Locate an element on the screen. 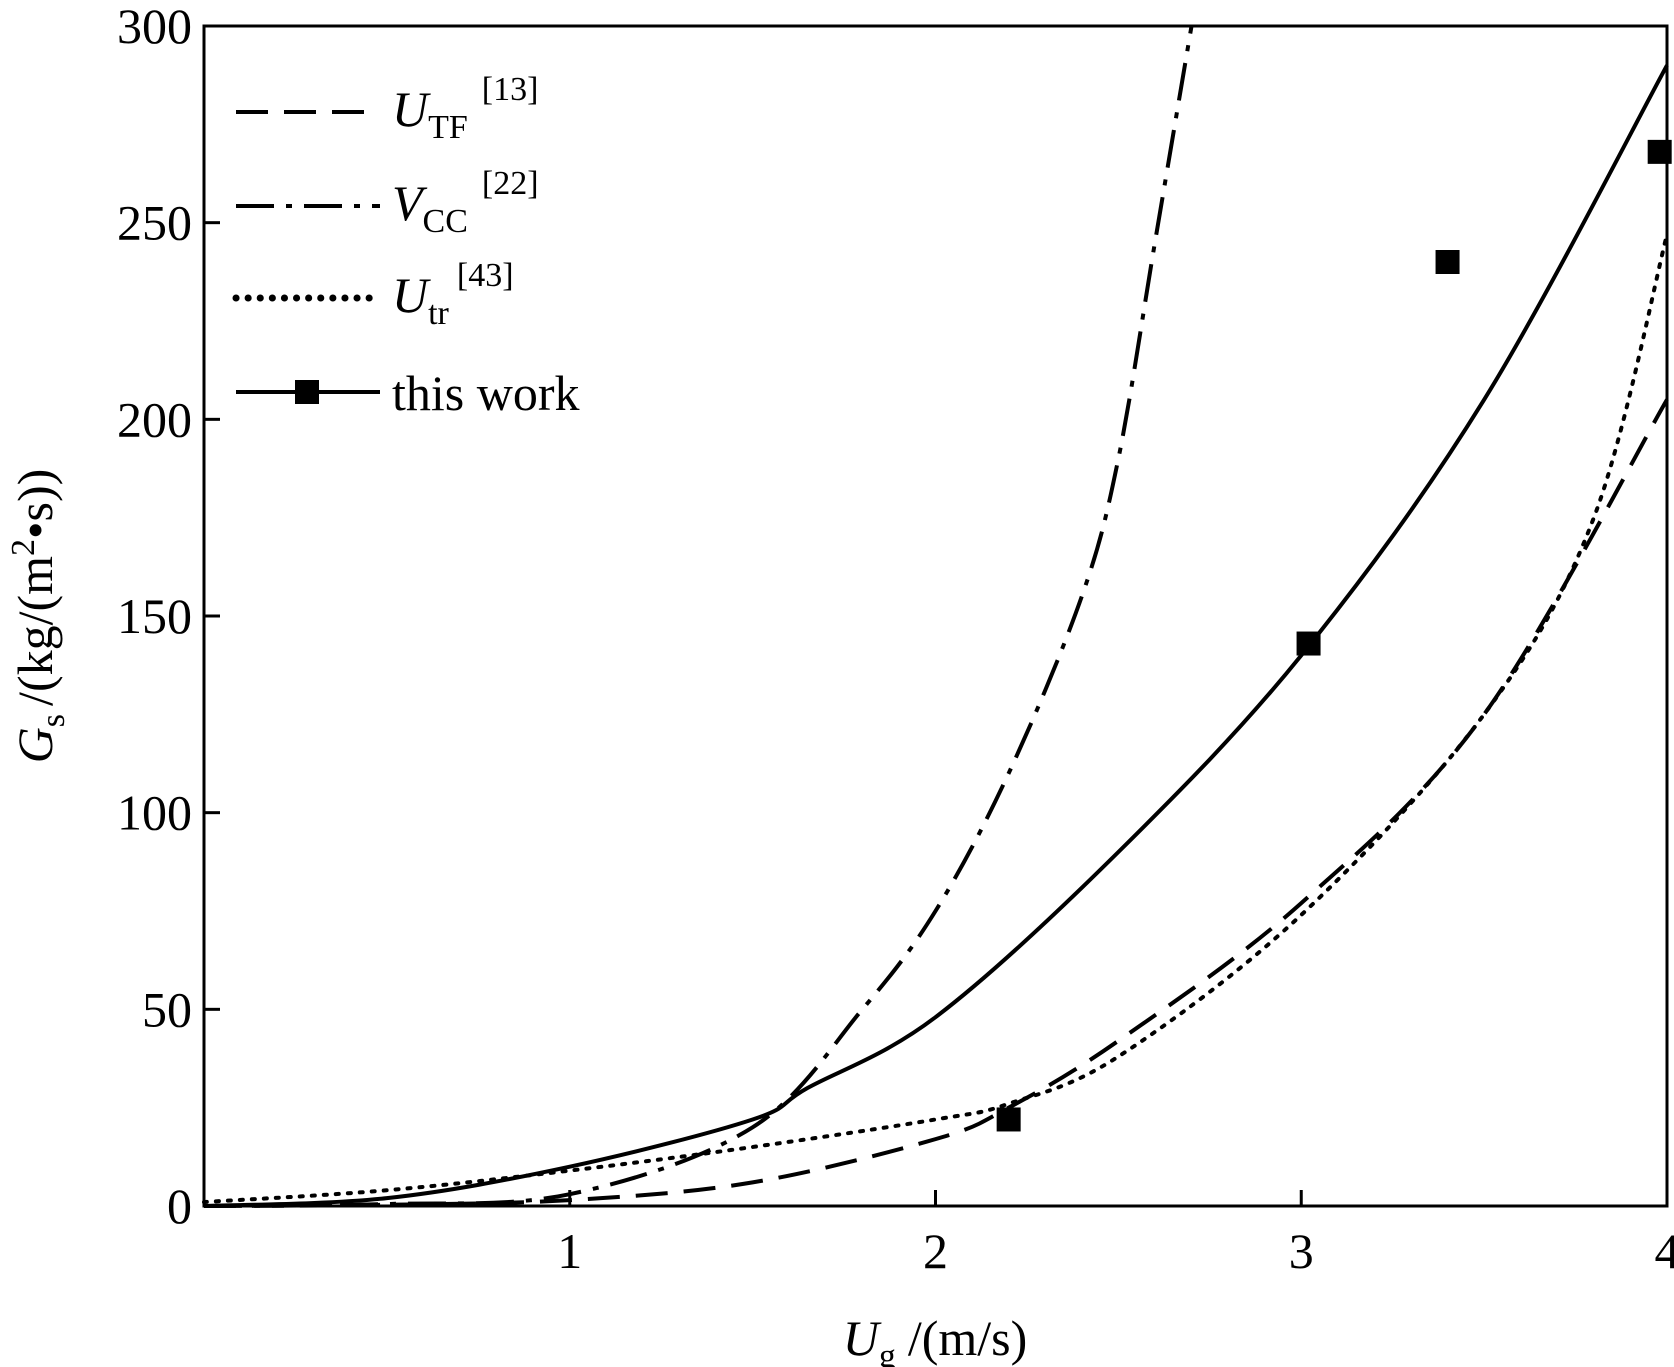  y-axis-label-unit-pre: /(kg/(m is located at coordinates (35, 631).